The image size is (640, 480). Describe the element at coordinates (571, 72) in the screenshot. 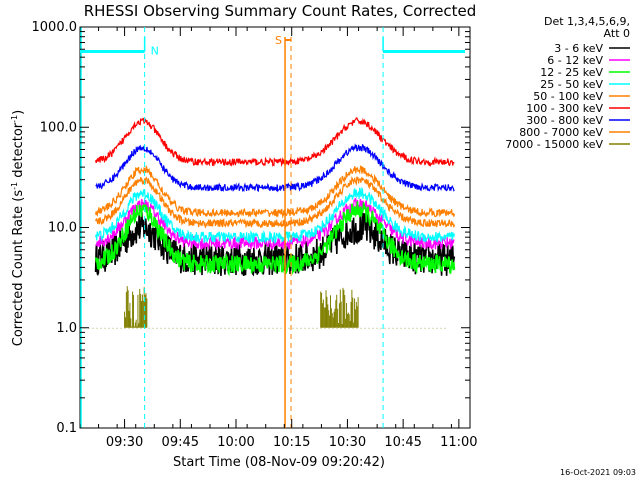

I see `legend-label-2: 12 - 25 keV` at that location.